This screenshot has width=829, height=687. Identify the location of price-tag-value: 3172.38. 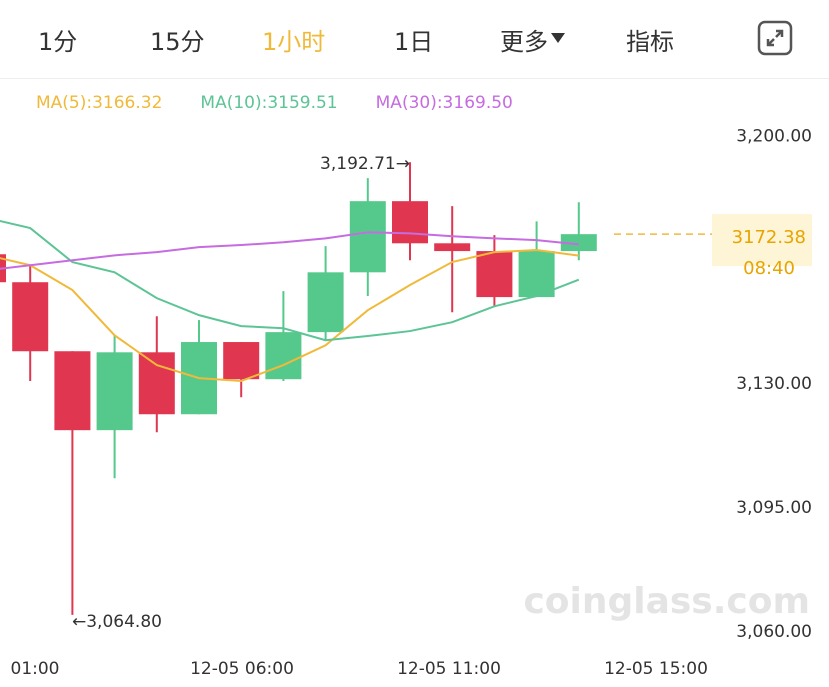
(769, 237).